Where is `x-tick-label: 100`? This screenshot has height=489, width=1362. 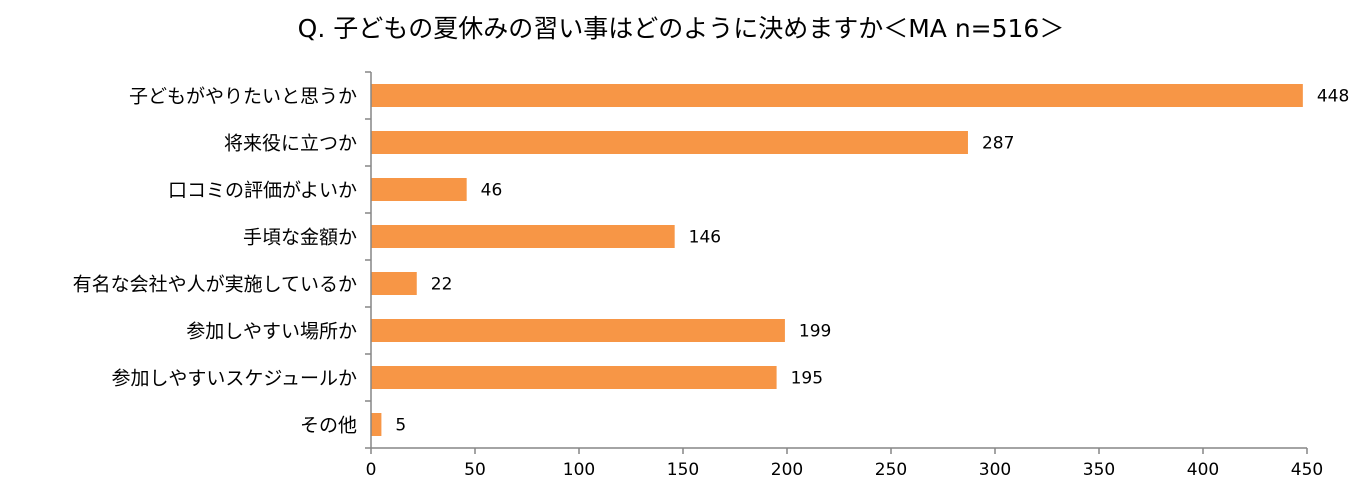
x-tick-label: 100 is located at coordinates (579, 470).